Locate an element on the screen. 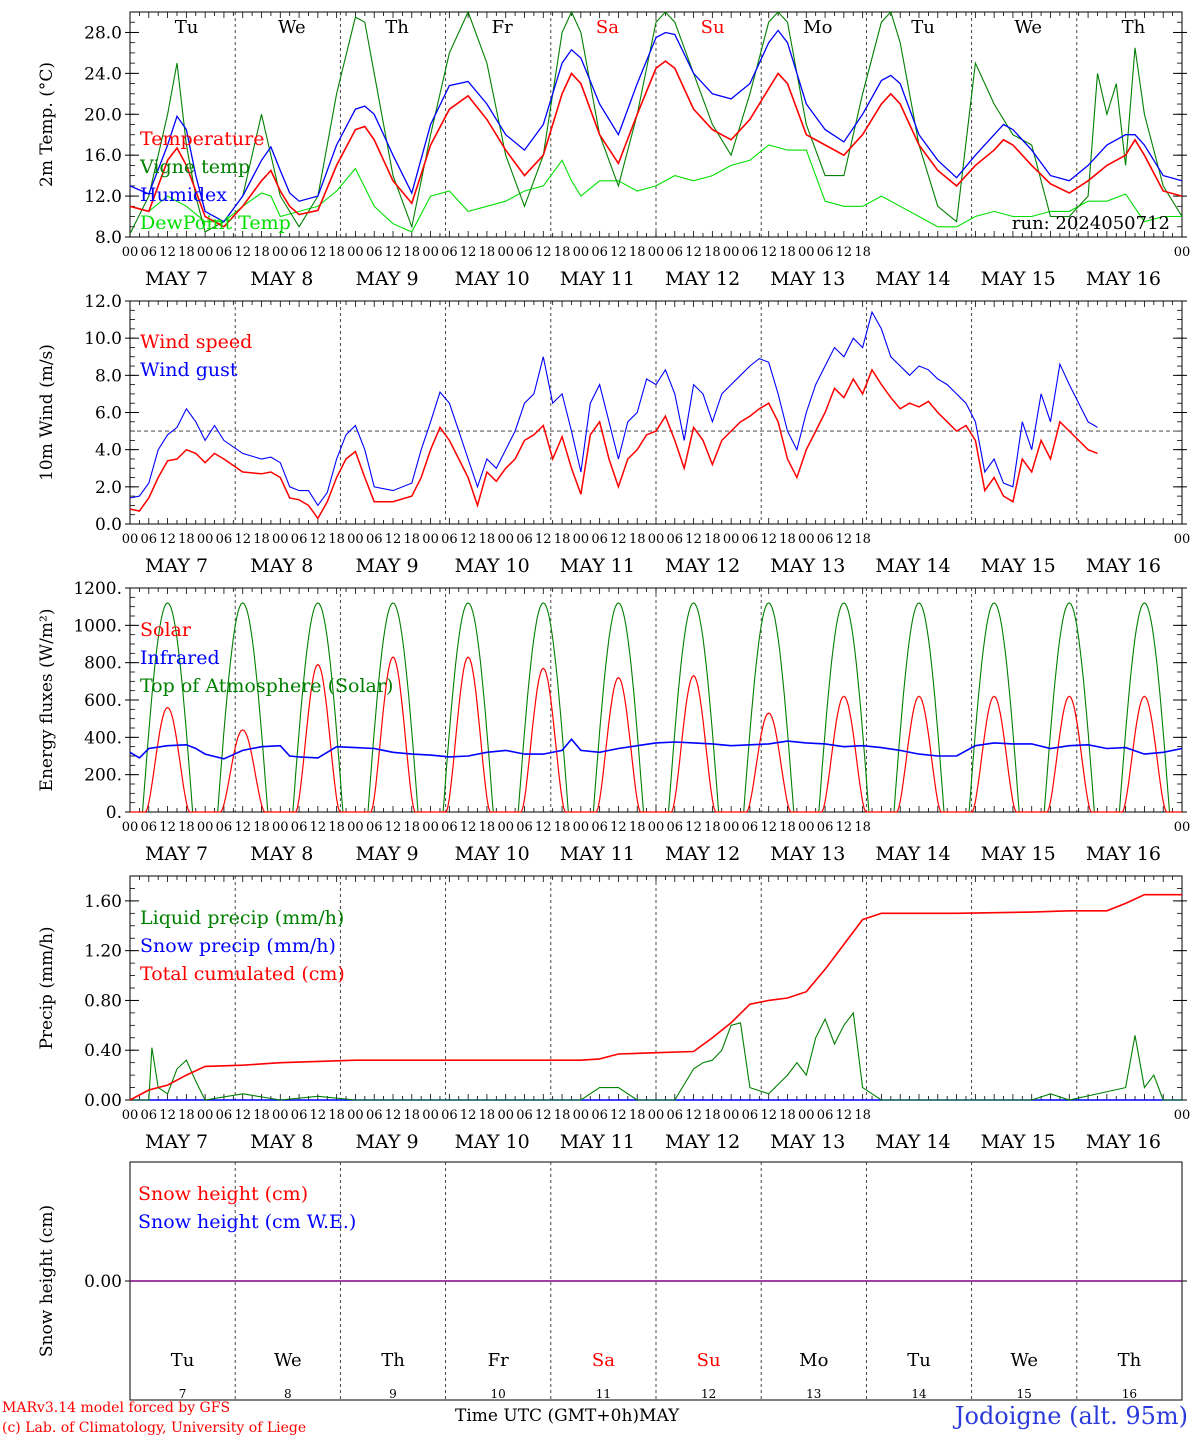  legend-entry: Vigne temp is located at coordinates (194, 167).